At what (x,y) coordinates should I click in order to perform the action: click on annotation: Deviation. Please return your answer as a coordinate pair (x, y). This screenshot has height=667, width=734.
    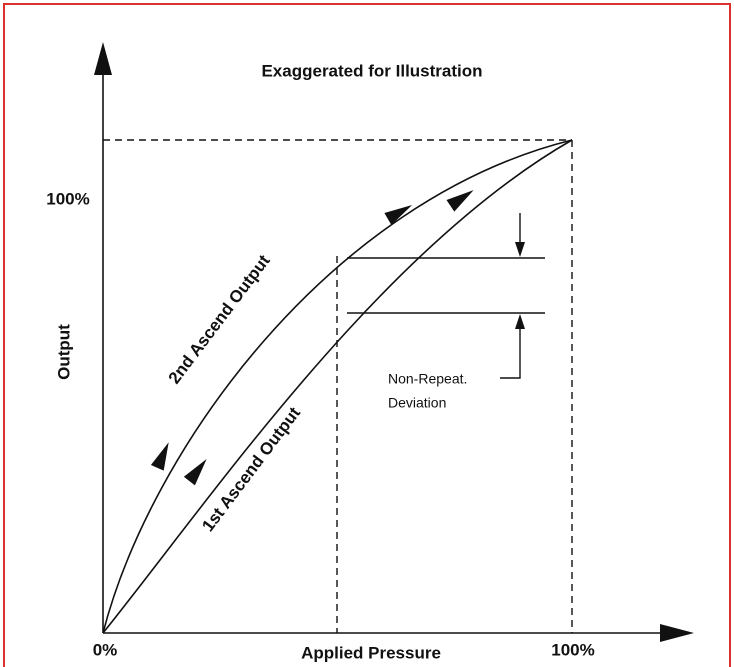
    Looking at the image, I should click on (417, 403).